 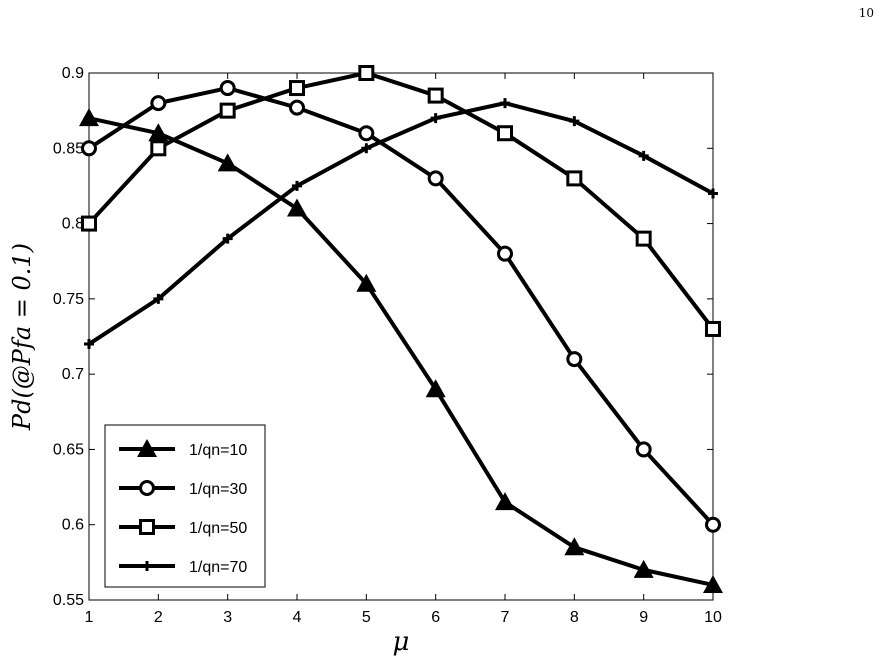 What do you see at coordinates (73, 374) in the screenshot?
I see `y-tick-label: 0.7` at bounding box center [73, 374].